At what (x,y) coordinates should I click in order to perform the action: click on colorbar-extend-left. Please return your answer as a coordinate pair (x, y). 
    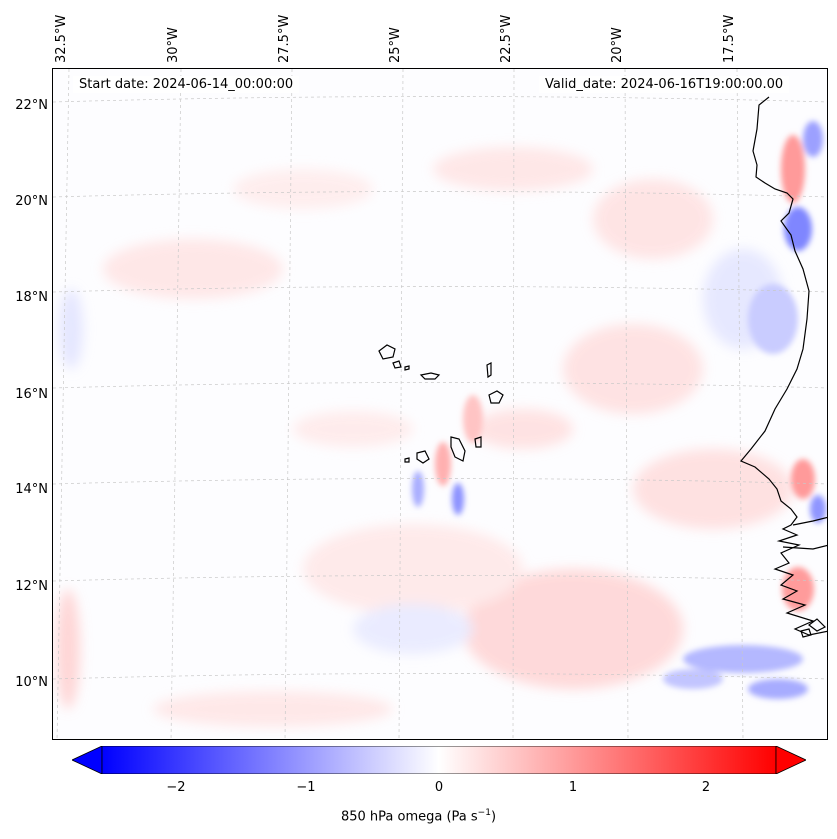
    Looking at the image, I should click on (87, 760).